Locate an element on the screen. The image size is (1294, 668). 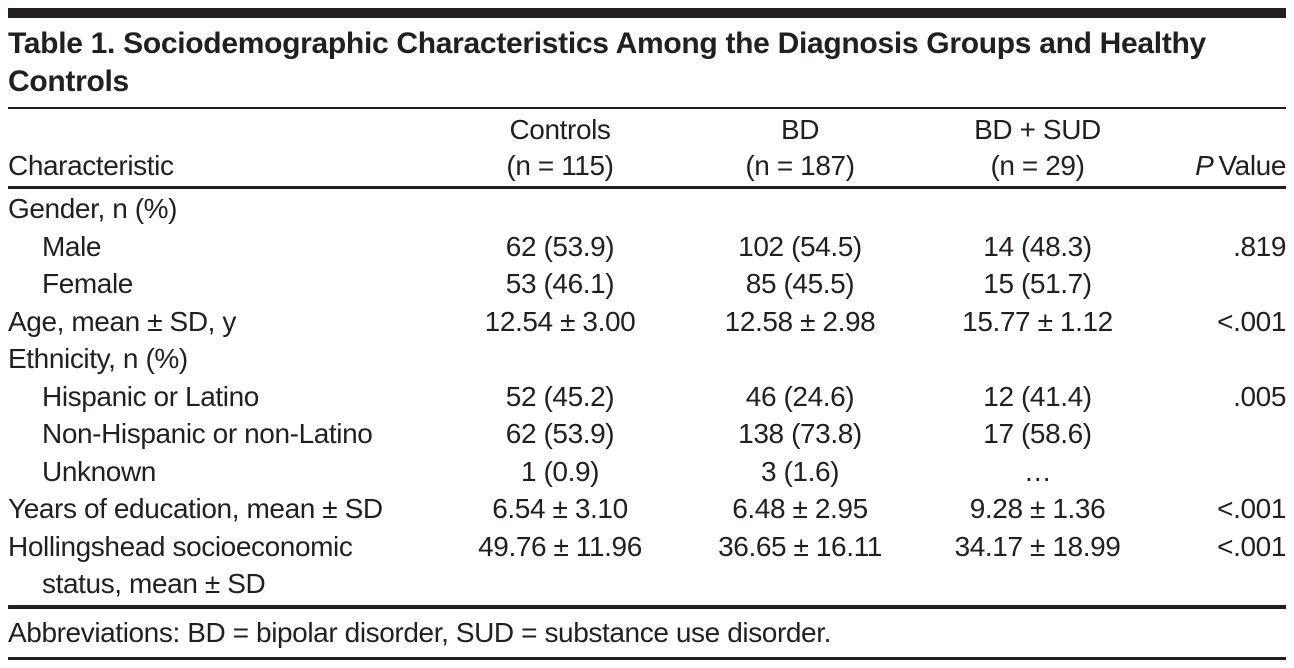
row-label: Female is located at coordinates (87, 283).